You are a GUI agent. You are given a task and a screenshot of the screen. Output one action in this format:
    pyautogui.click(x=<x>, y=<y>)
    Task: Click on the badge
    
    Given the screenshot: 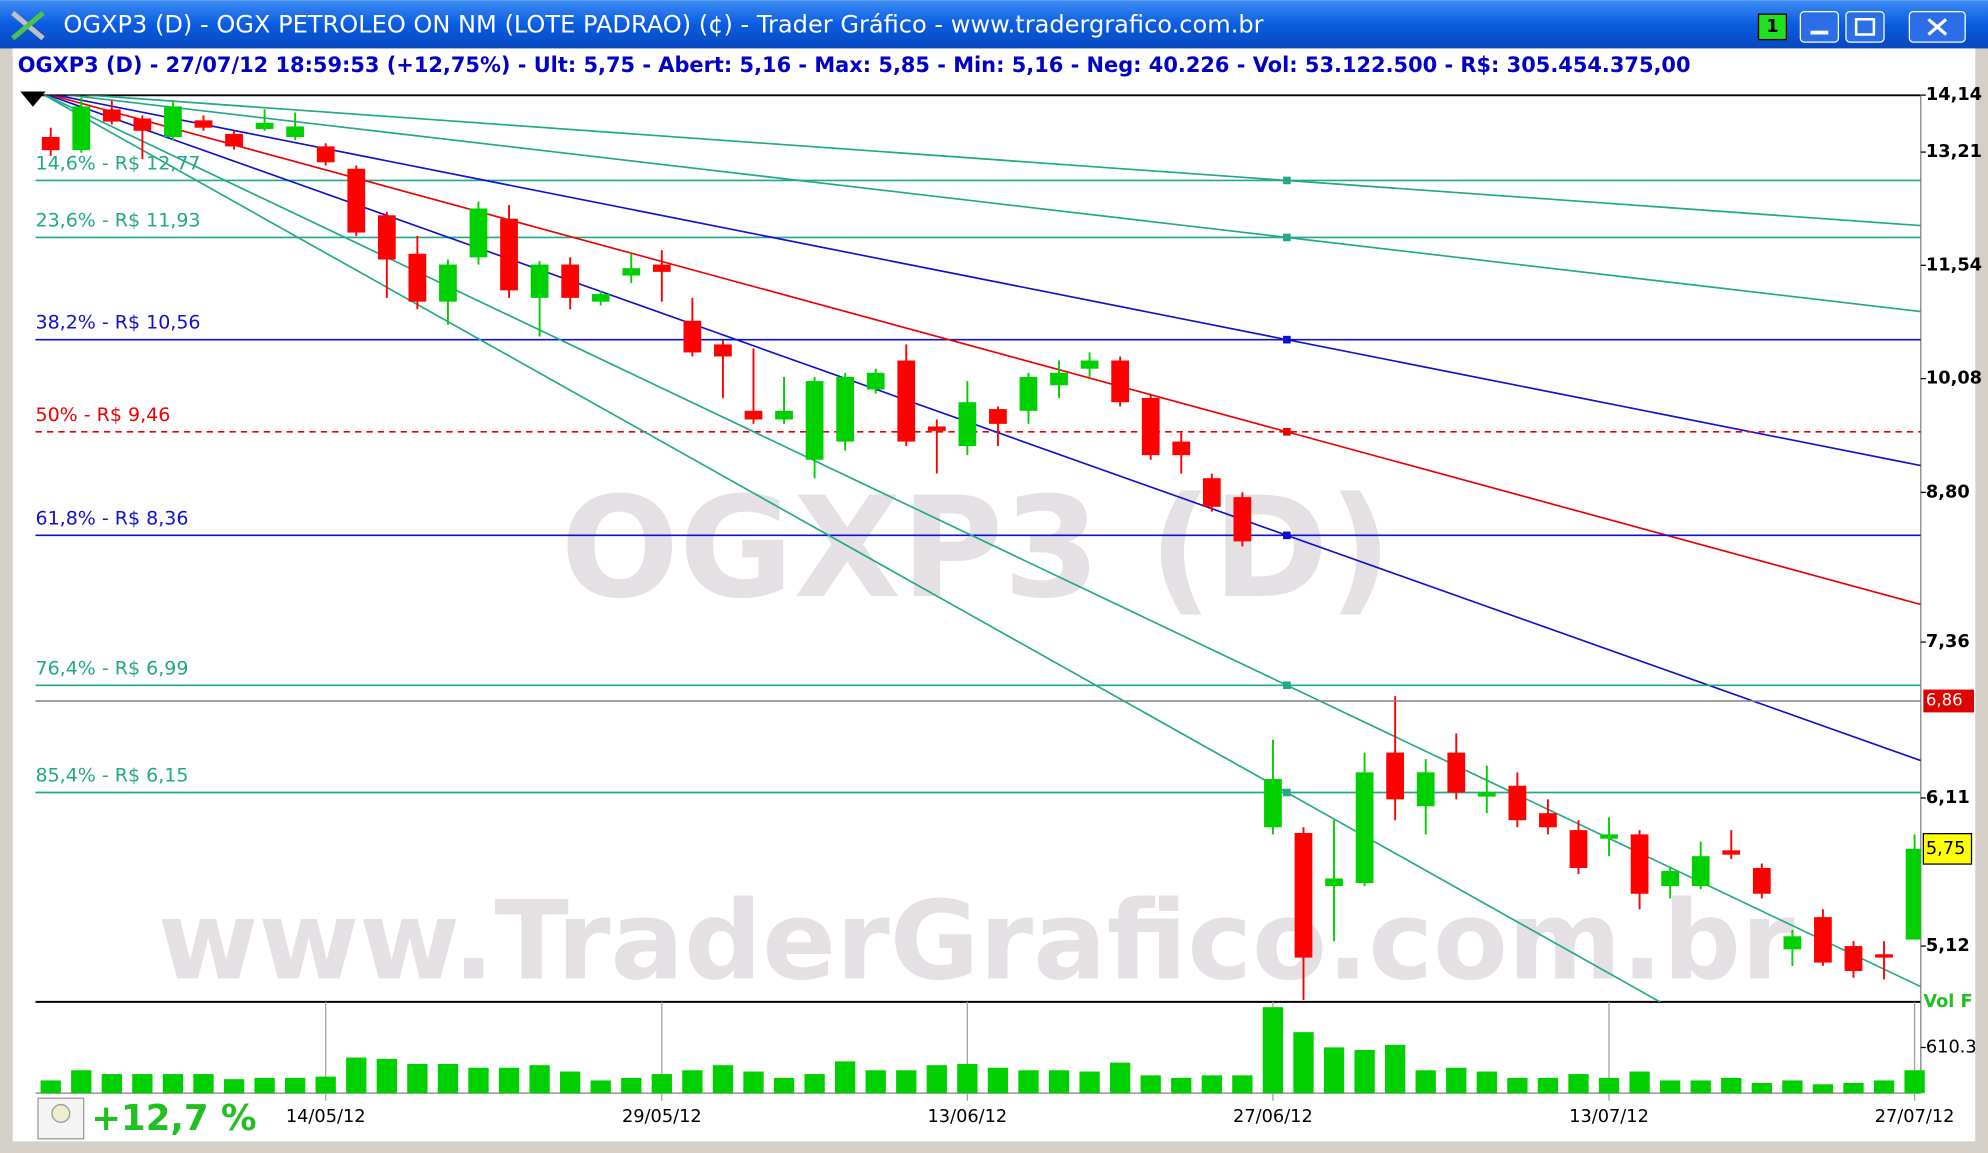 What is the action you would take?
    pyautogui.click(x=1772, y=27)
    